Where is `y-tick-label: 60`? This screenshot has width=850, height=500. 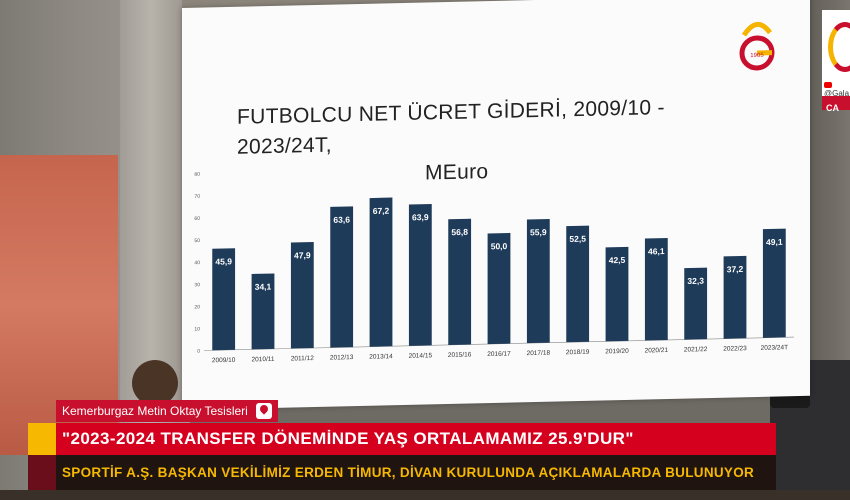 y-tick-label: 60 is located at coordinates (197, 219).